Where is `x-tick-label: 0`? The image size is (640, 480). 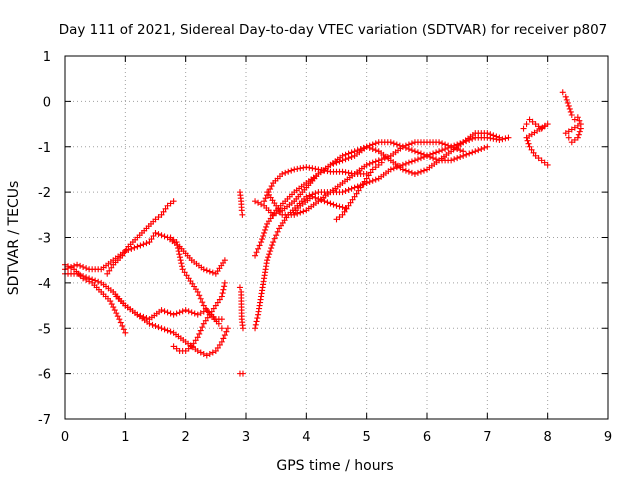 x-tick-label: 0 is located at coordinates (65, 437).